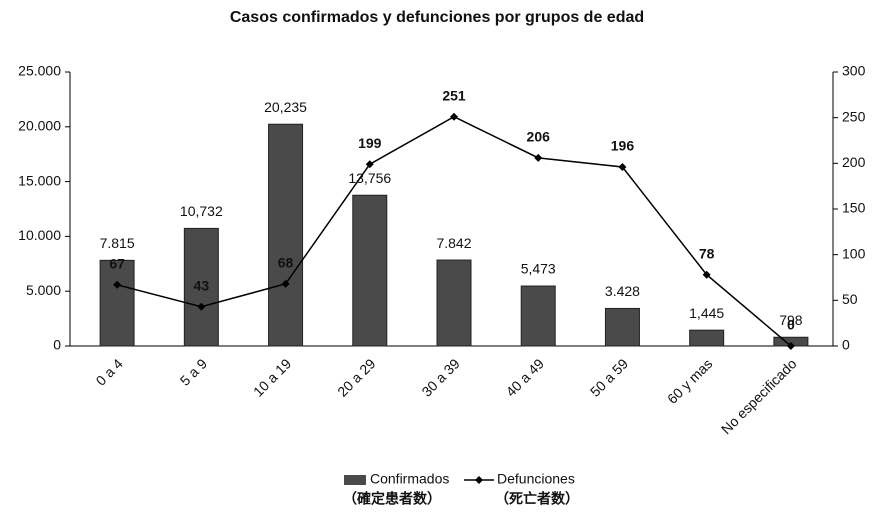 This screenshot has height=518, width=875. Describe the element at coordinates (622, 291) in the screenshot. I see `bar-value-label: 3.428` at that location.